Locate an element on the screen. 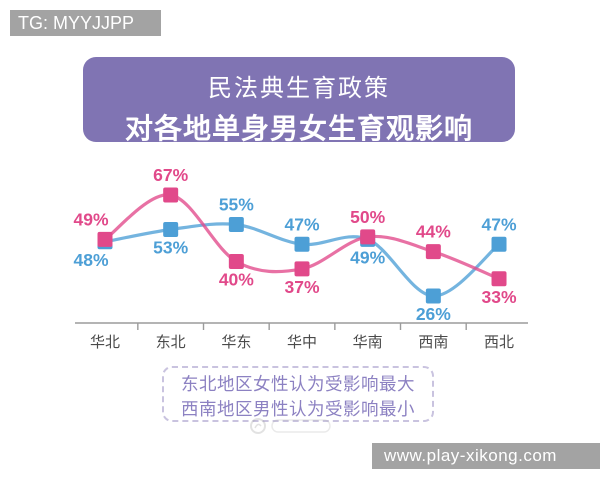 The height and width of the screenshot is (480, 600). value-label: 55% is located at coordinates (236, 205).